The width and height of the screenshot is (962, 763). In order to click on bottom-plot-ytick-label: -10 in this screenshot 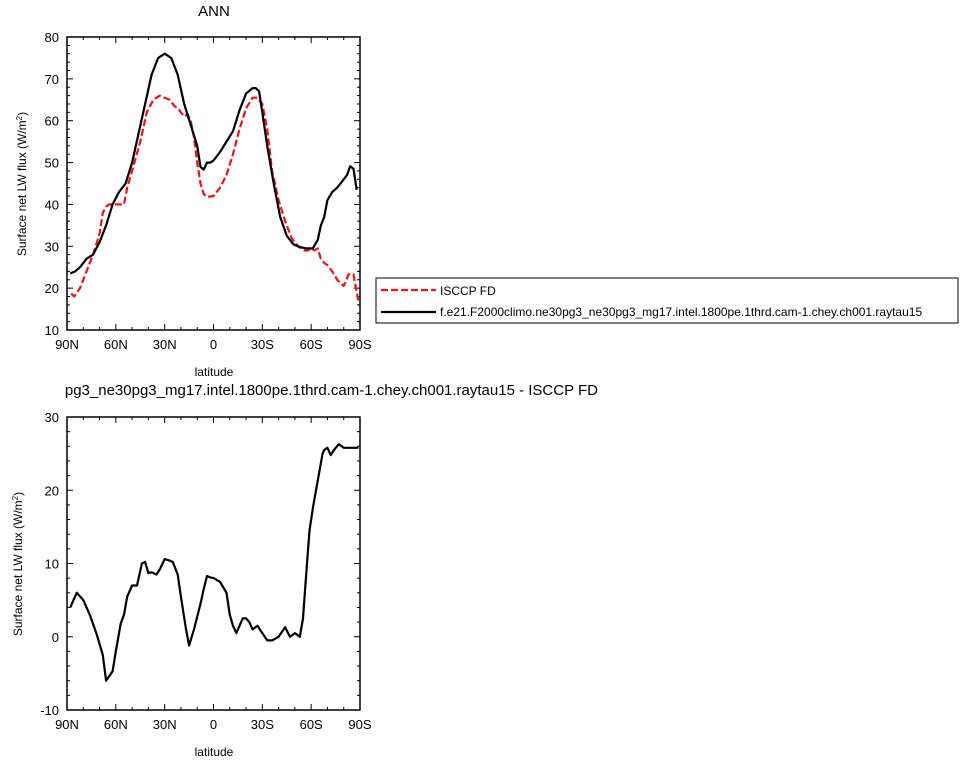, I will do `click(49, 710)`.